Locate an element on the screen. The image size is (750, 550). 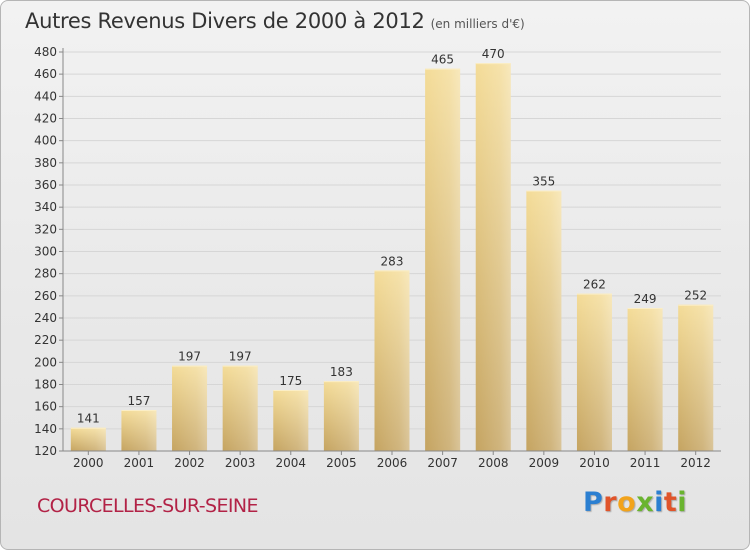
x-tick-label: 2002 is located at coordinates (189, 463).